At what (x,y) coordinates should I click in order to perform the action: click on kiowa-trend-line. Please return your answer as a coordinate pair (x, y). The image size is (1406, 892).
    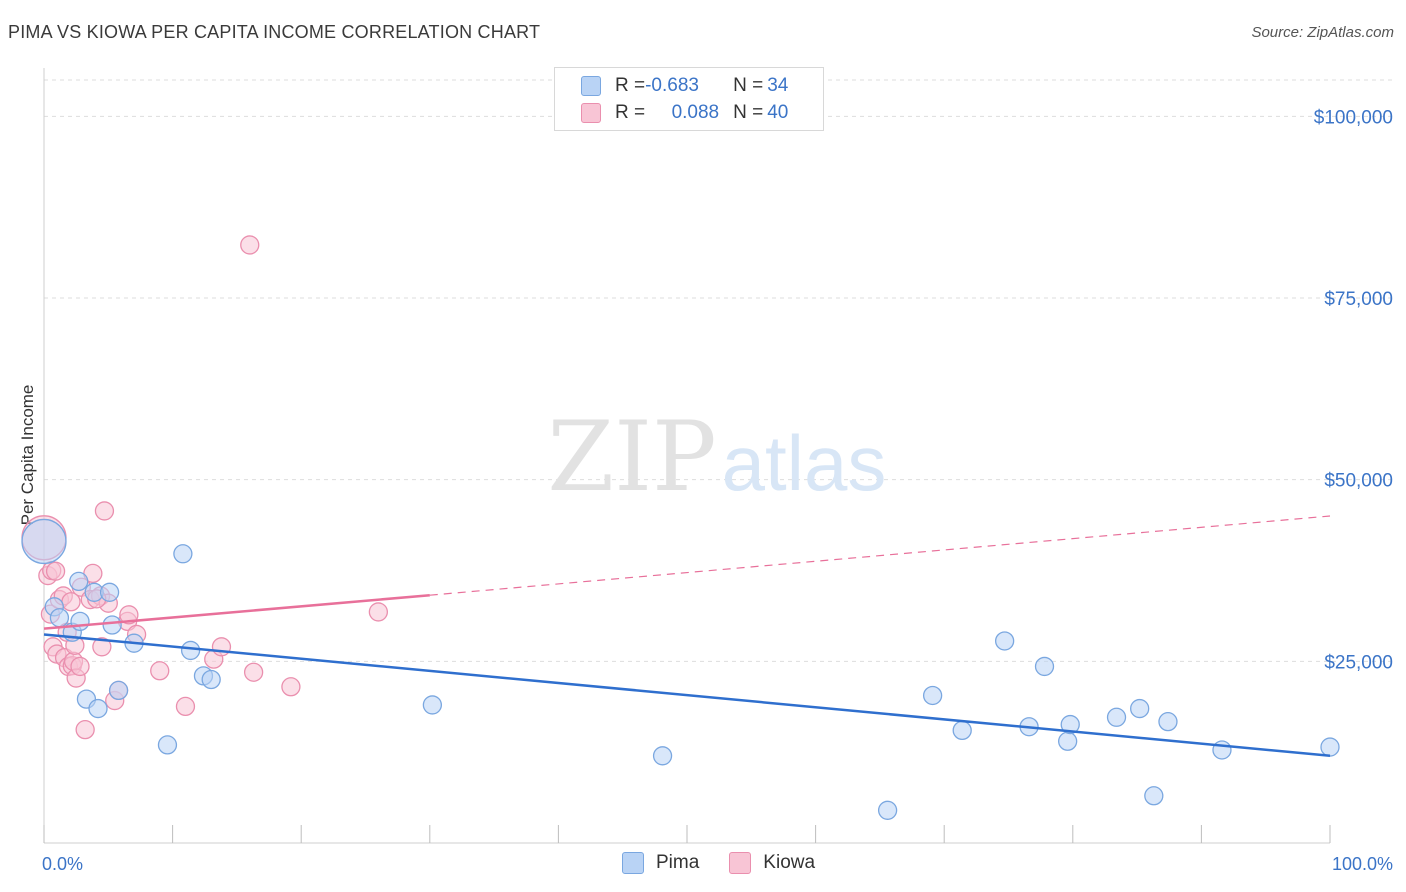
    Looking at the image, I should click on (236, 611).